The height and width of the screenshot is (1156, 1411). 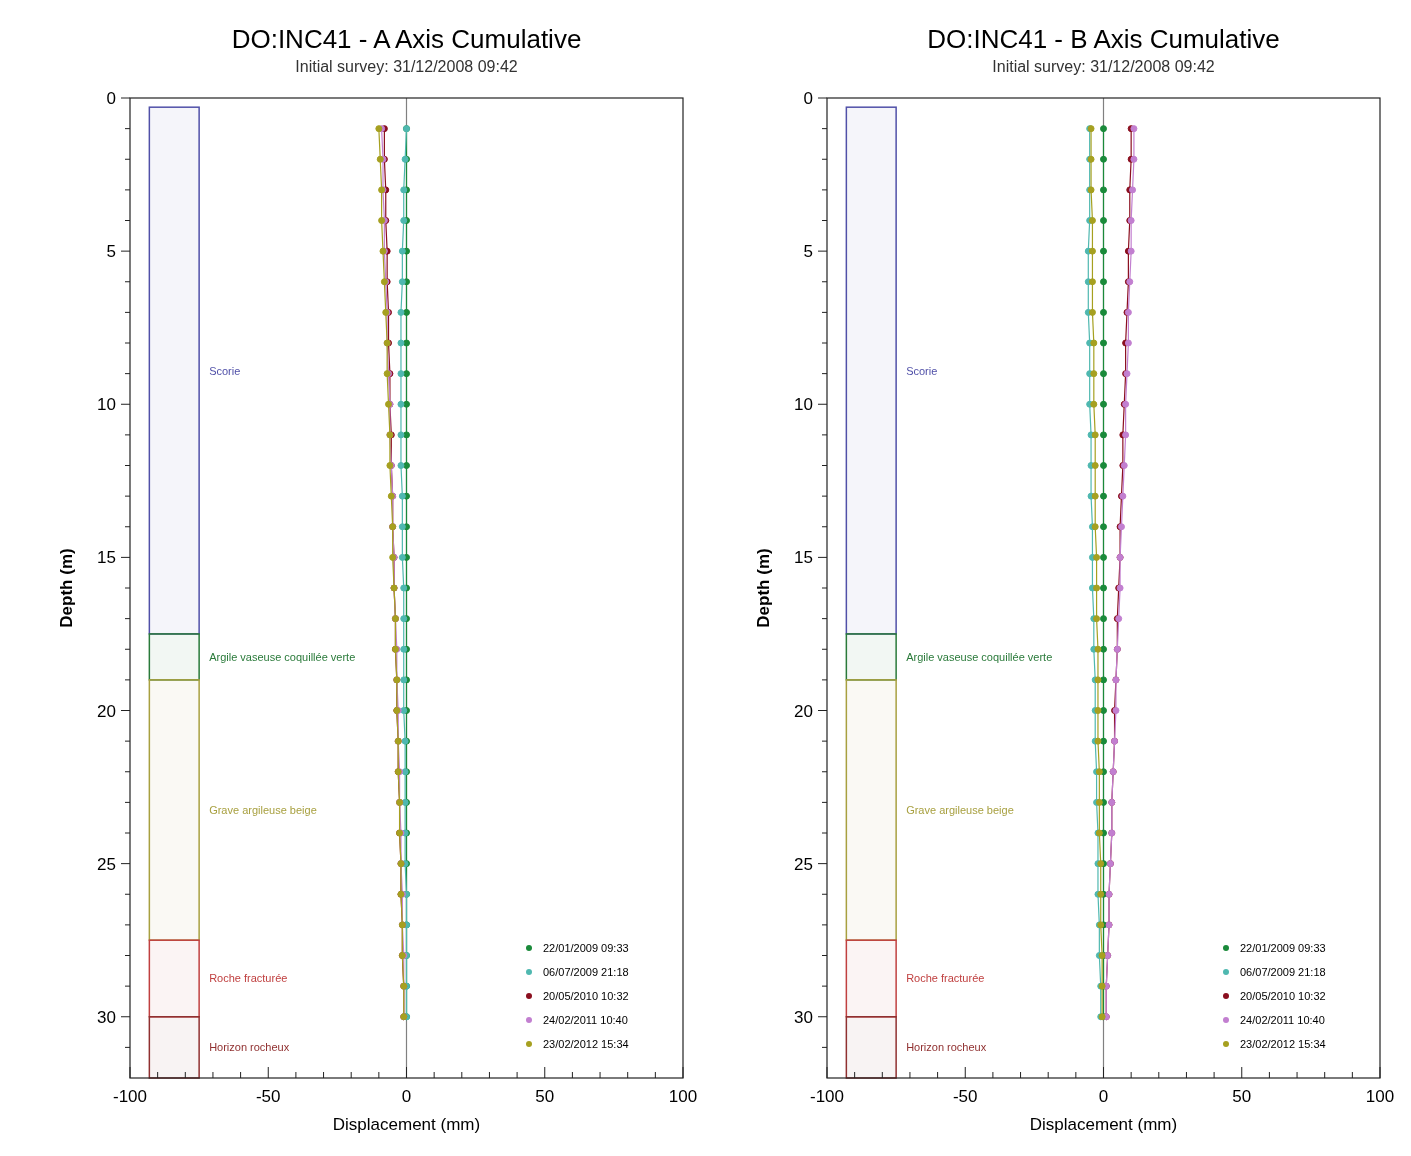 What do you see at coordinates (1103, 39) in the screenshot?
I see `chart-title: DO:INC41 - B Axis Cumulative` at bounding box center [1103, 39].